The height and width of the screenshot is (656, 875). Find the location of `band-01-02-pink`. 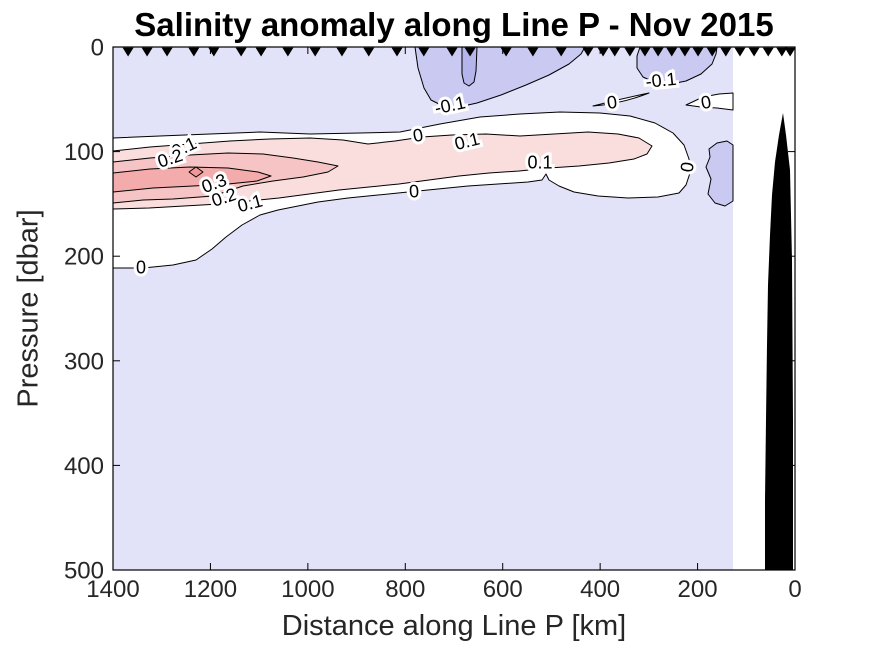

band-01-02-pink is located at coordinates (382, 170).